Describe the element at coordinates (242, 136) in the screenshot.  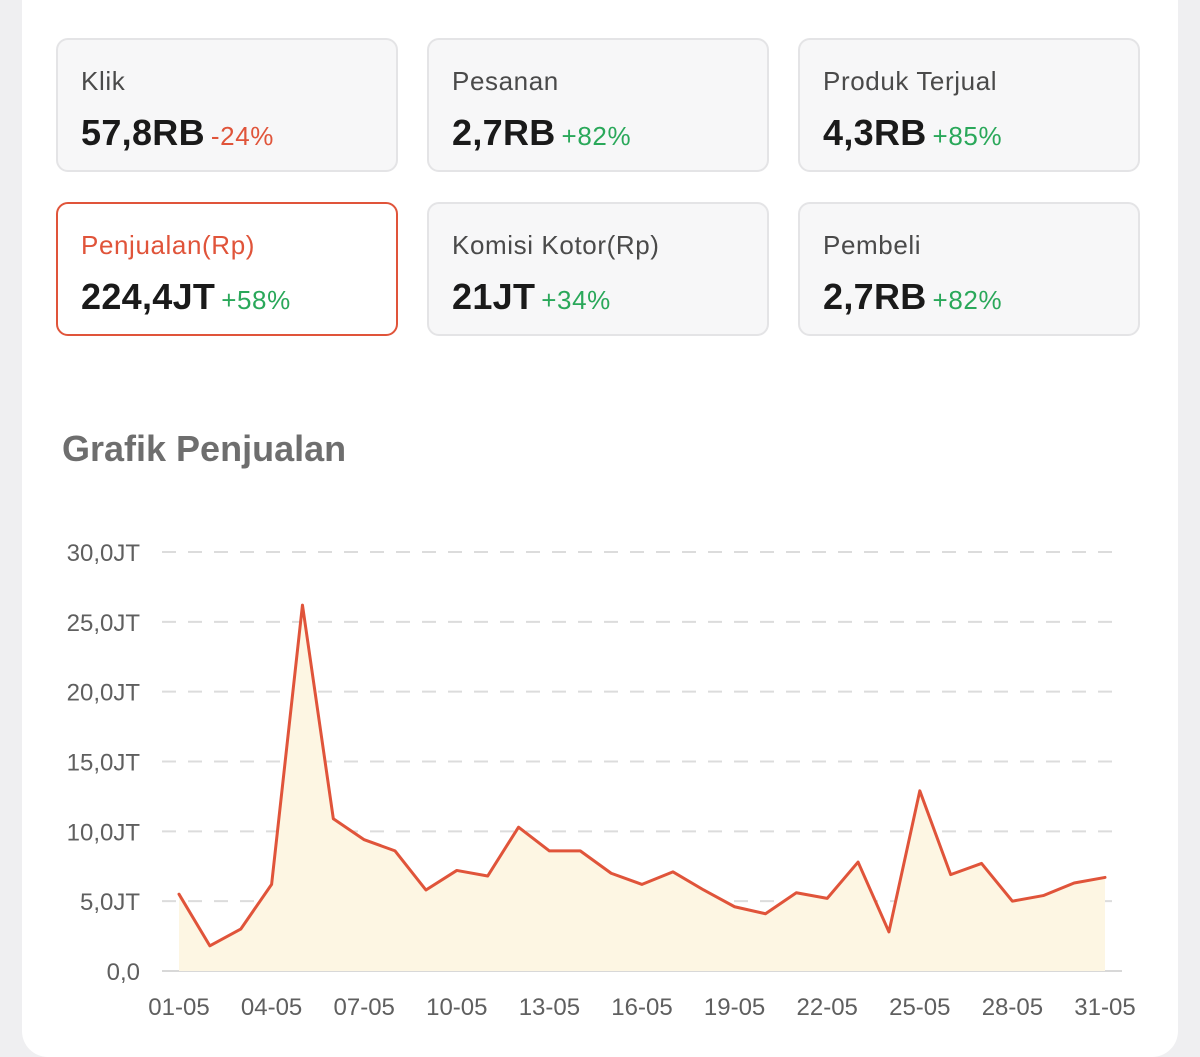
I see `metric-change: -24%` at that location.